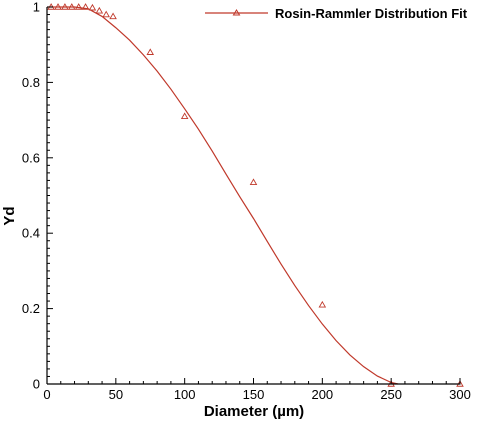 The width and height of the screenshot is (500, 421). Describe the element at coordinates (116, 394) in the screenshot. I see `x-tick-label: 50` at that location.